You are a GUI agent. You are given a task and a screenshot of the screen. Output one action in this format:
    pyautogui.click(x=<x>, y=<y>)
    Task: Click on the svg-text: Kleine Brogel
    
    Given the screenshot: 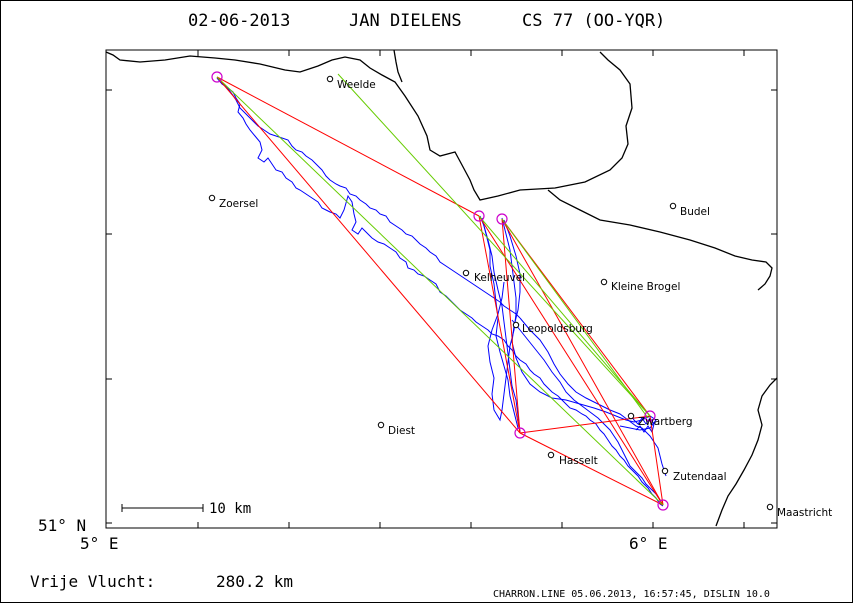 What is the action you would take?
    pyautogui.click(x=645, y=287)
    